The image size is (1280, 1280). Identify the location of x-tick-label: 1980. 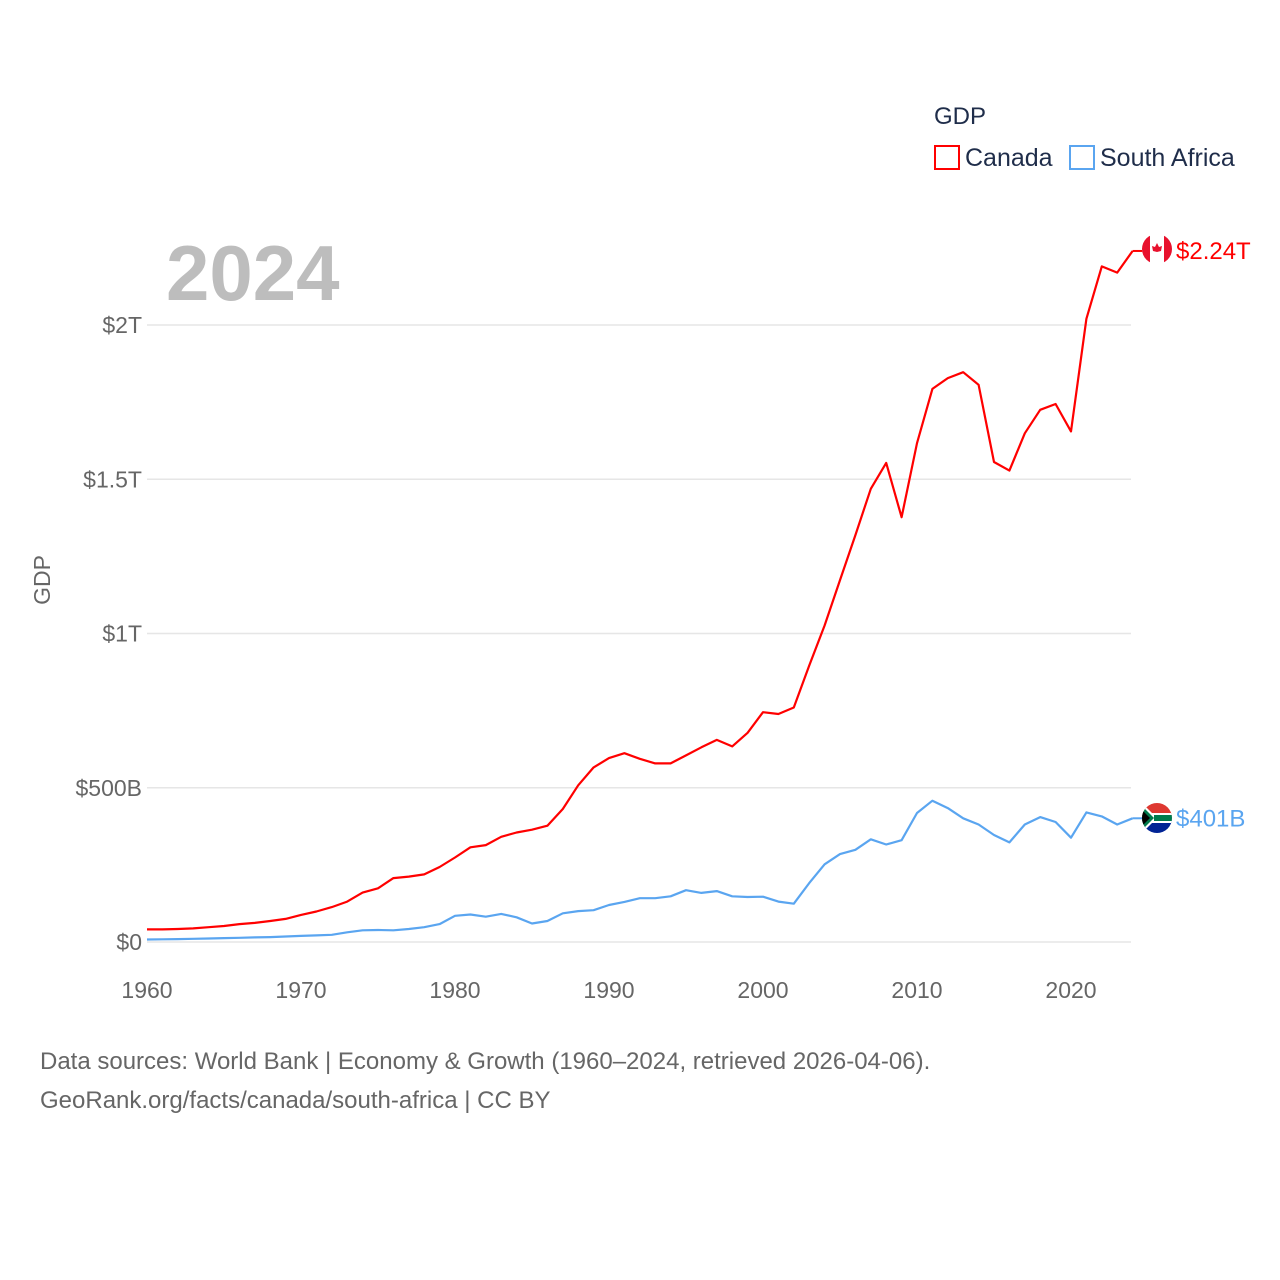
(454, 990).